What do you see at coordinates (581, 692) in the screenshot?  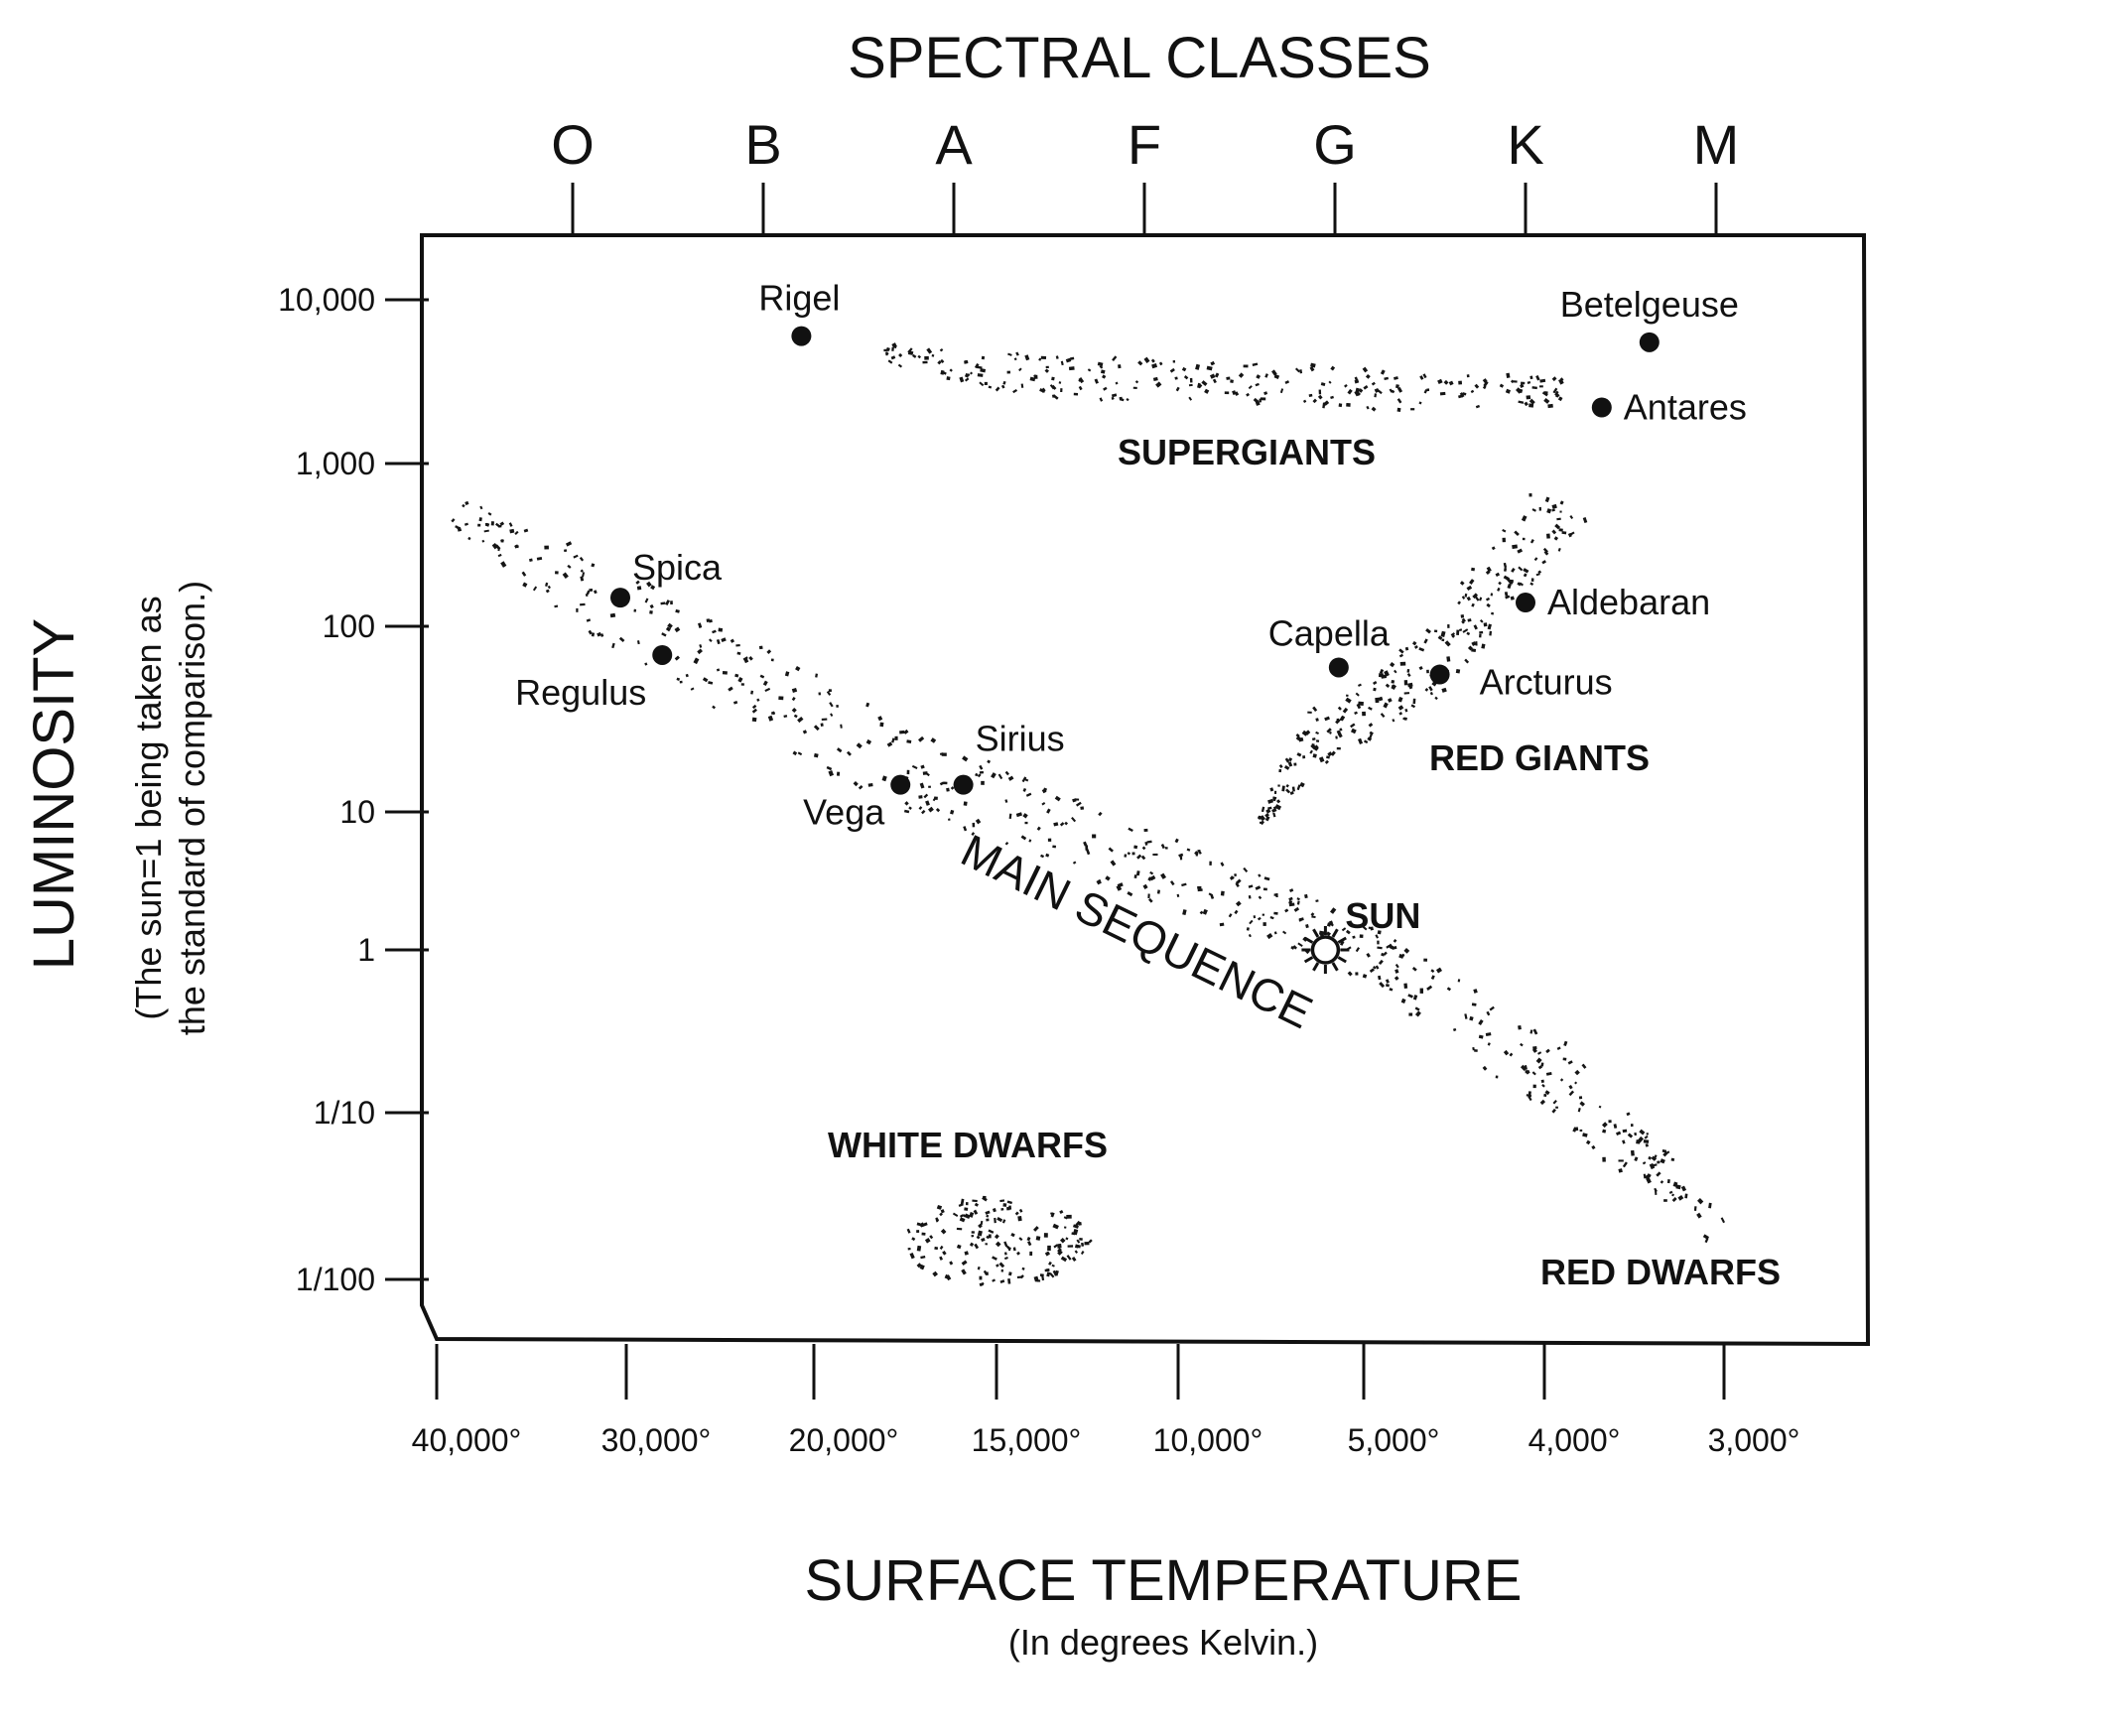 I see `star-label-regulus: Regulus` at bounding box center [581, 692].